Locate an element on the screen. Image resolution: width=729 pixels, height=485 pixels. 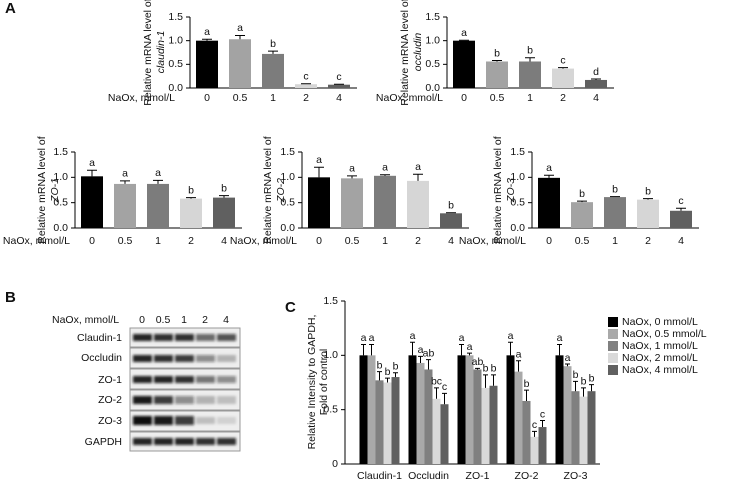
y-axis-label: Relative Intensity to GAPDH, is located at coordinates (312, 382).